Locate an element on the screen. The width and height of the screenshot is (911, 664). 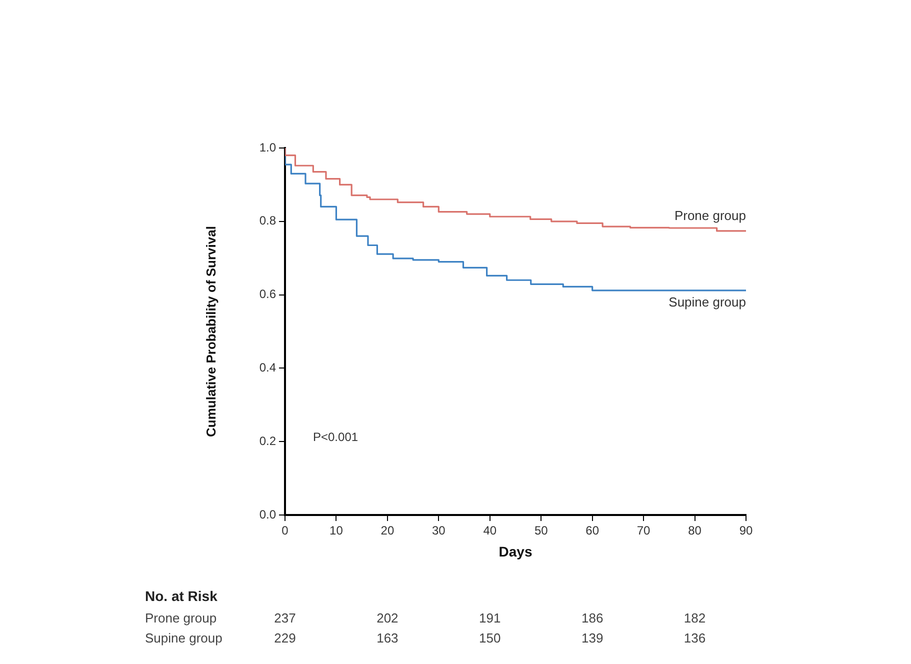
text: 182 is located at coordinates (695, 618).